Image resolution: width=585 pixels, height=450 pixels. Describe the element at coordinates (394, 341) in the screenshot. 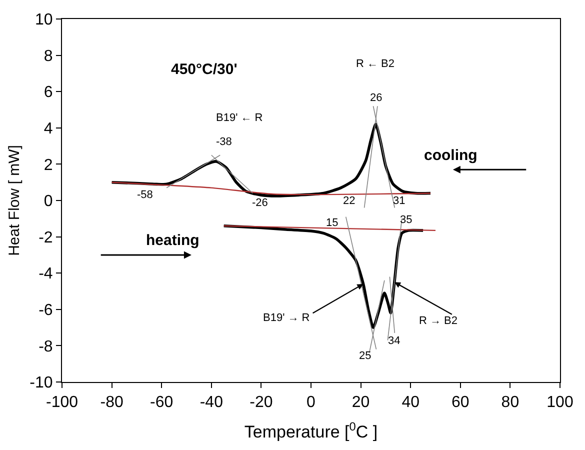

I see `annotation: 34` at that location.